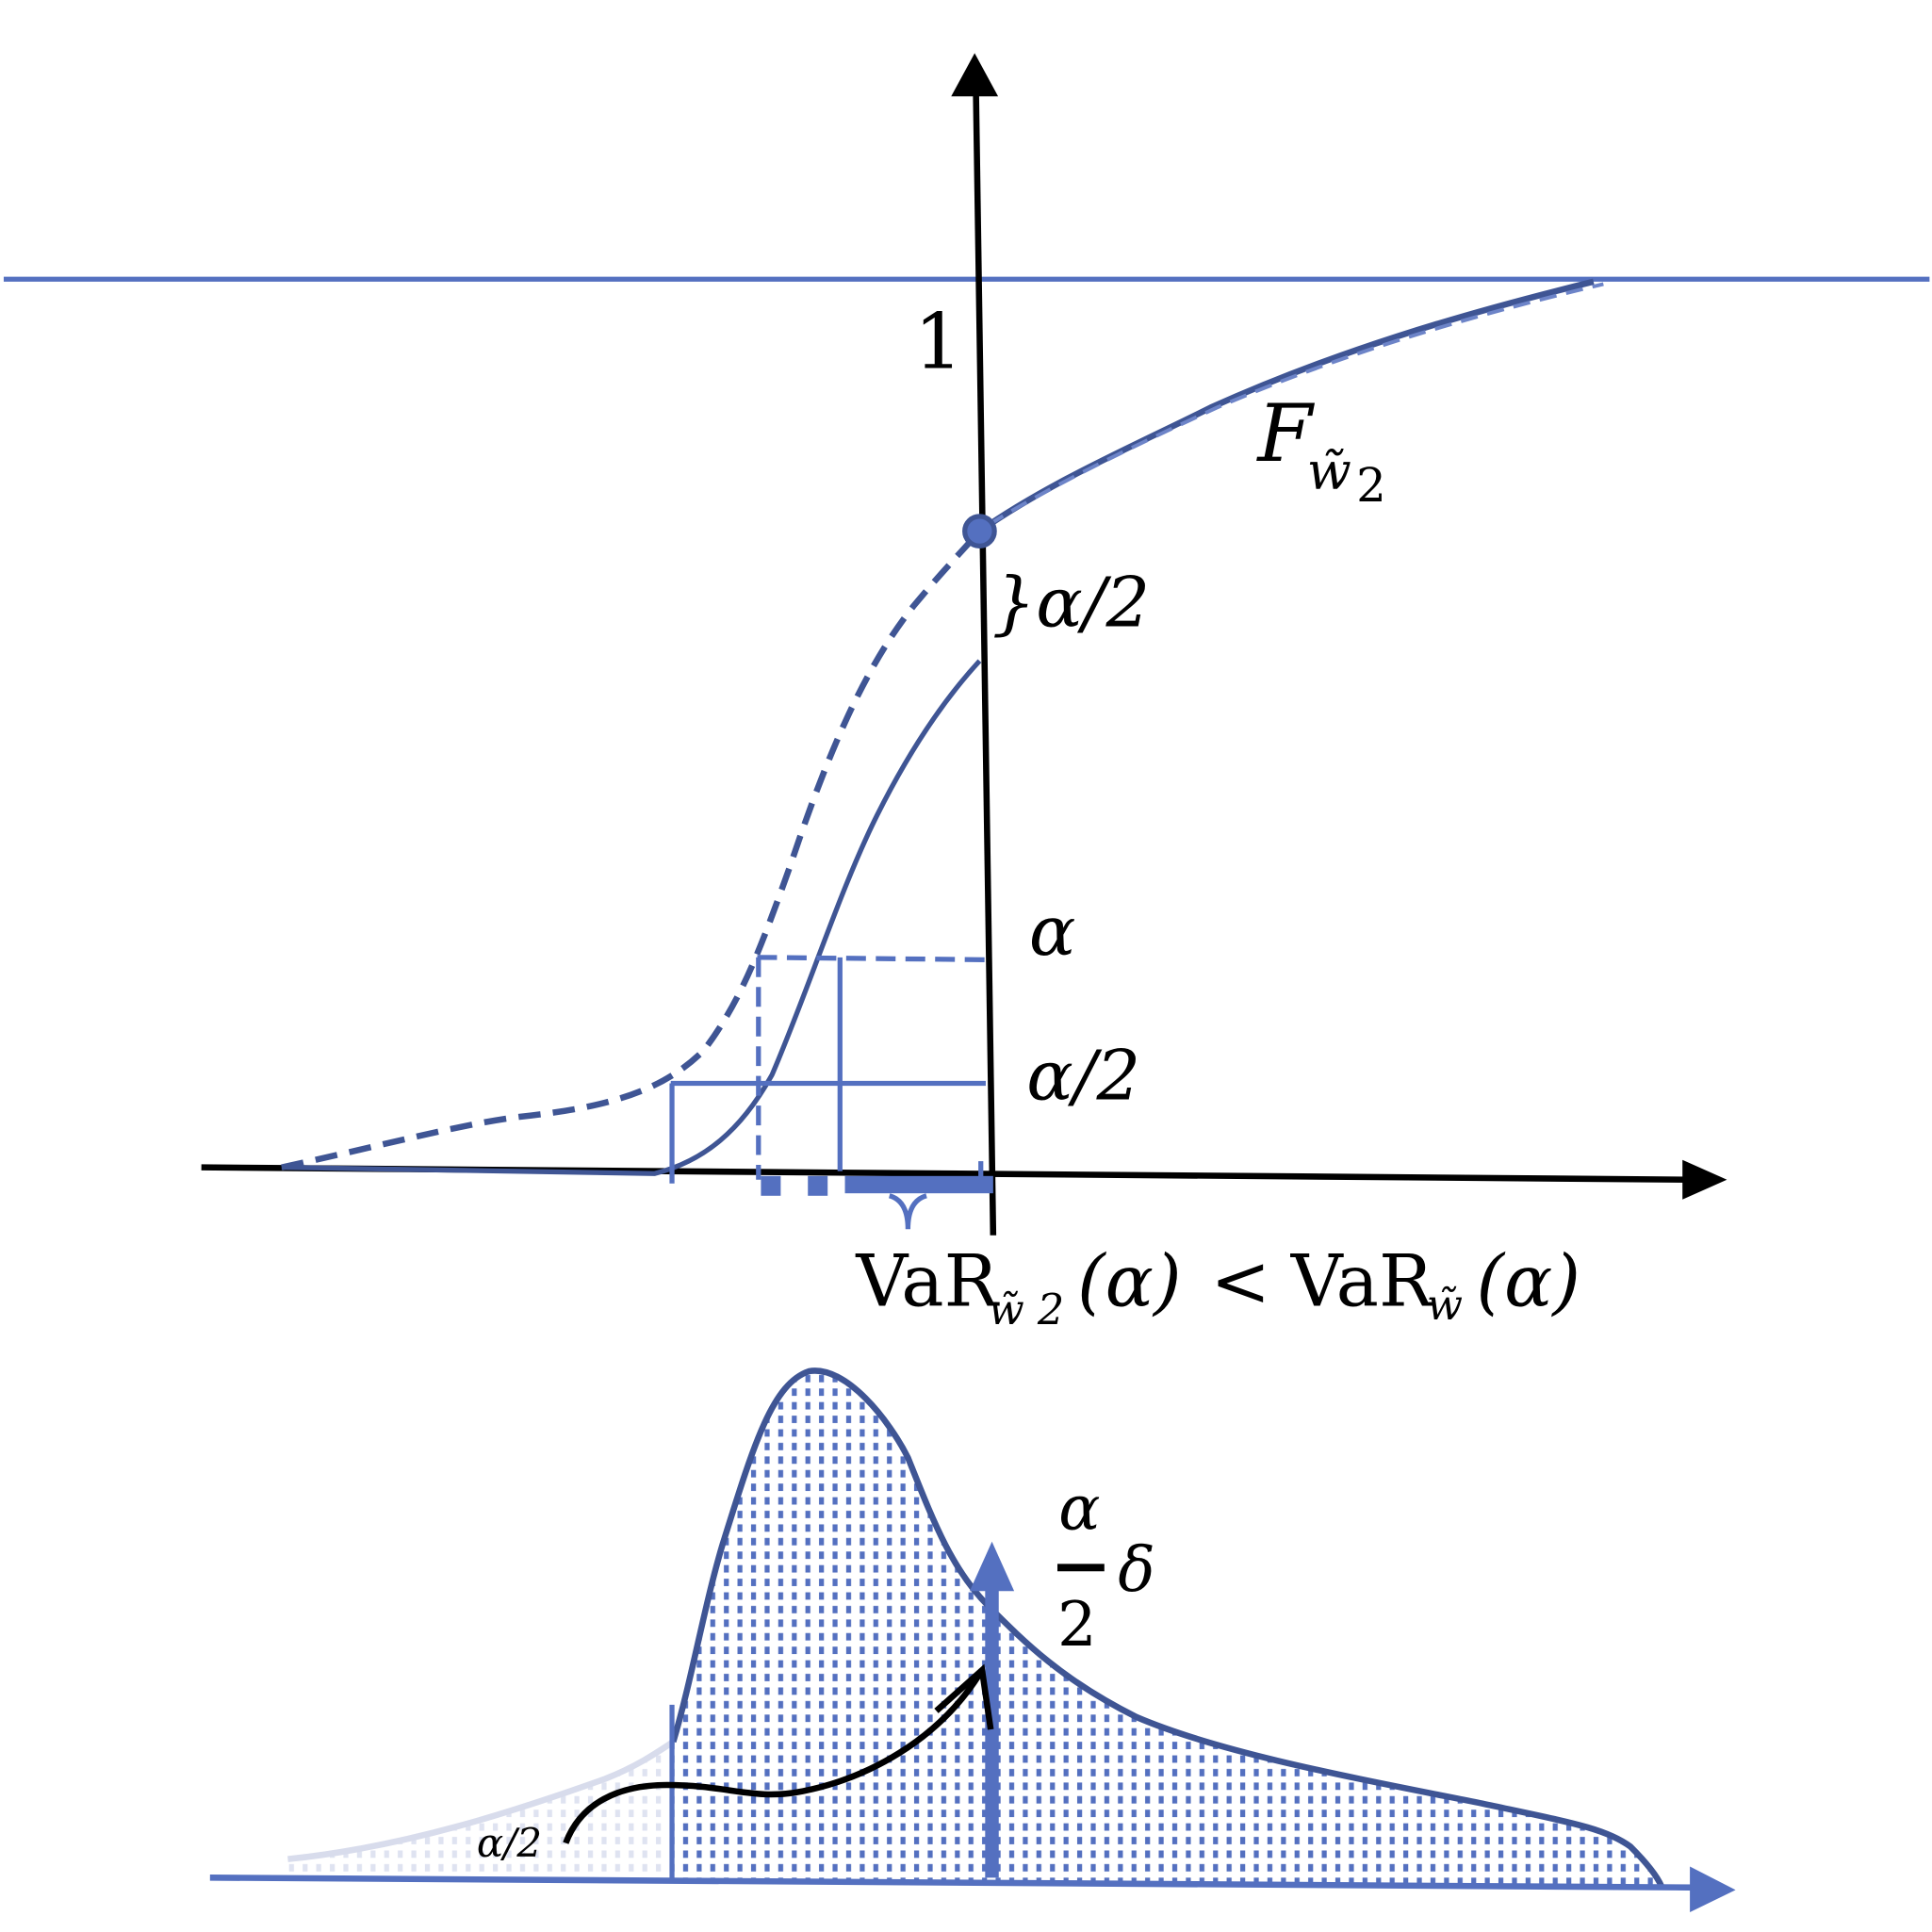 The height and width of the screenshot is (1932, 1932). Describe the element at coordinates (1136, 1570) in the screenshot. I see `svg-text: δ` at that location.